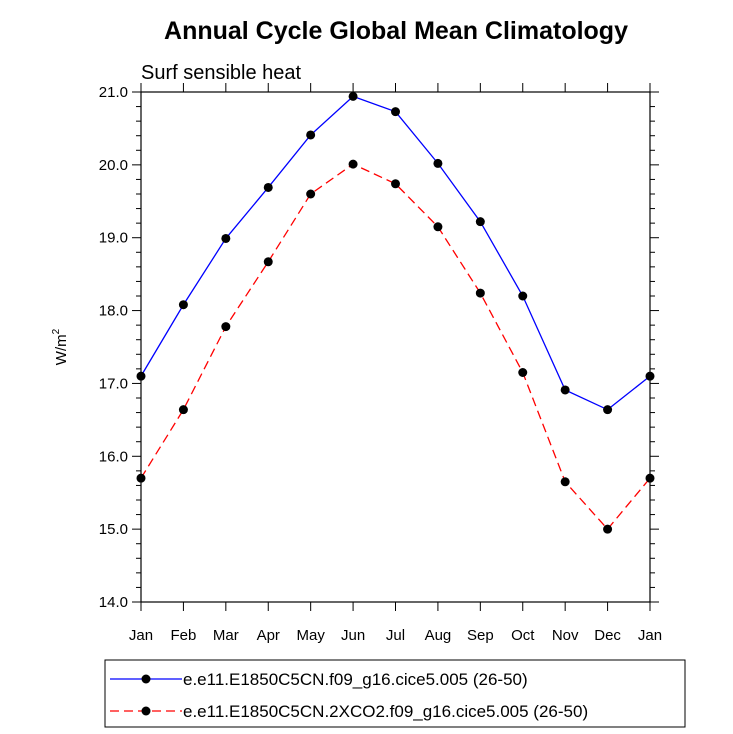 This screenshot has height=734, width=733. Describe the element at coordinates (607, 635) in the screenshot. I see `x-tick-label: Dec` at that location.